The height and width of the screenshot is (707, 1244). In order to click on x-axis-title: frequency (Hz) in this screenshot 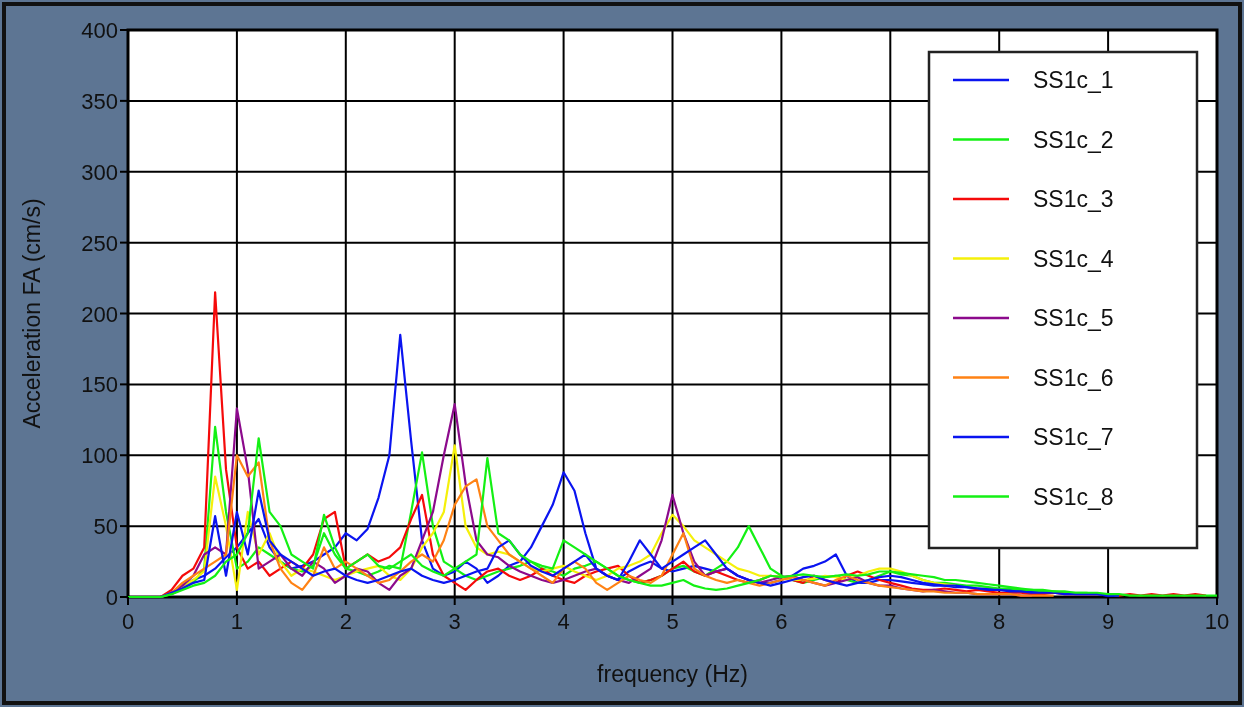, I will do `click(672, 674)`.